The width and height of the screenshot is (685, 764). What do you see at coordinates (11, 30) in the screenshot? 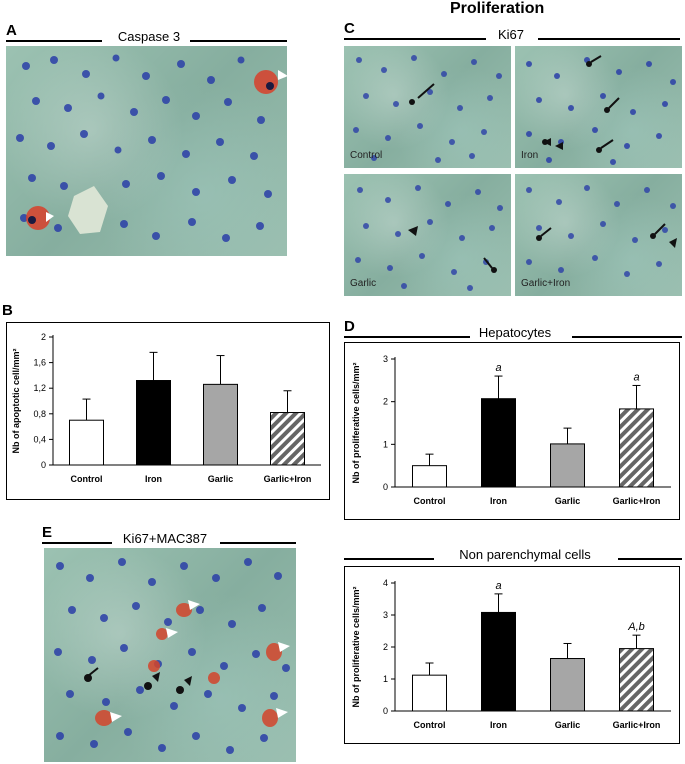
I see `panel-a-letter: A` at bounding box center [11, 30].